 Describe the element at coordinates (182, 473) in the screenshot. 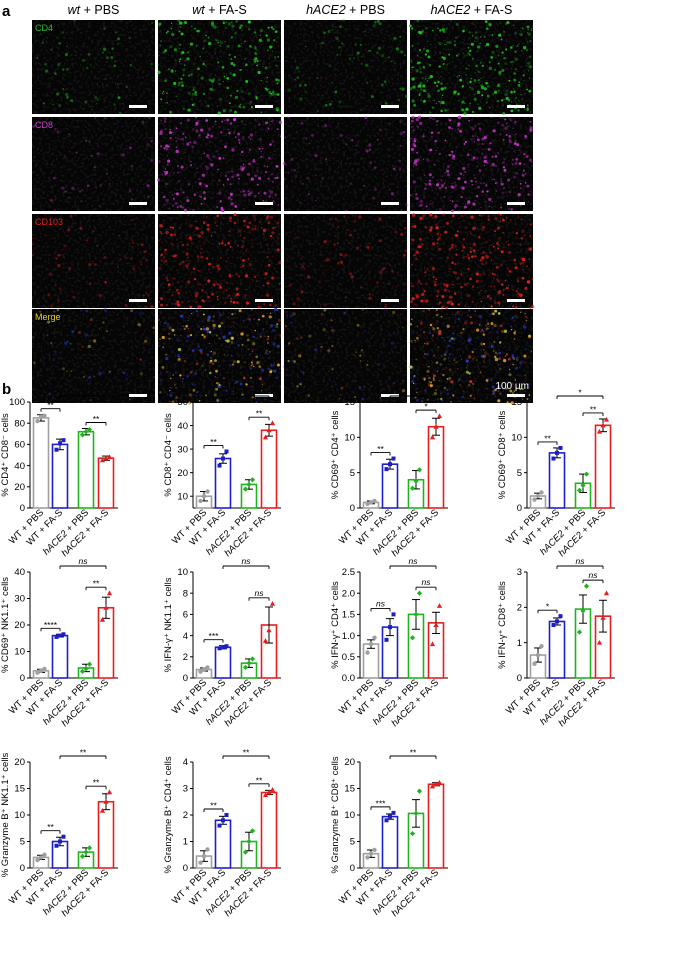

I see `y-tick-label: 20` at that location.